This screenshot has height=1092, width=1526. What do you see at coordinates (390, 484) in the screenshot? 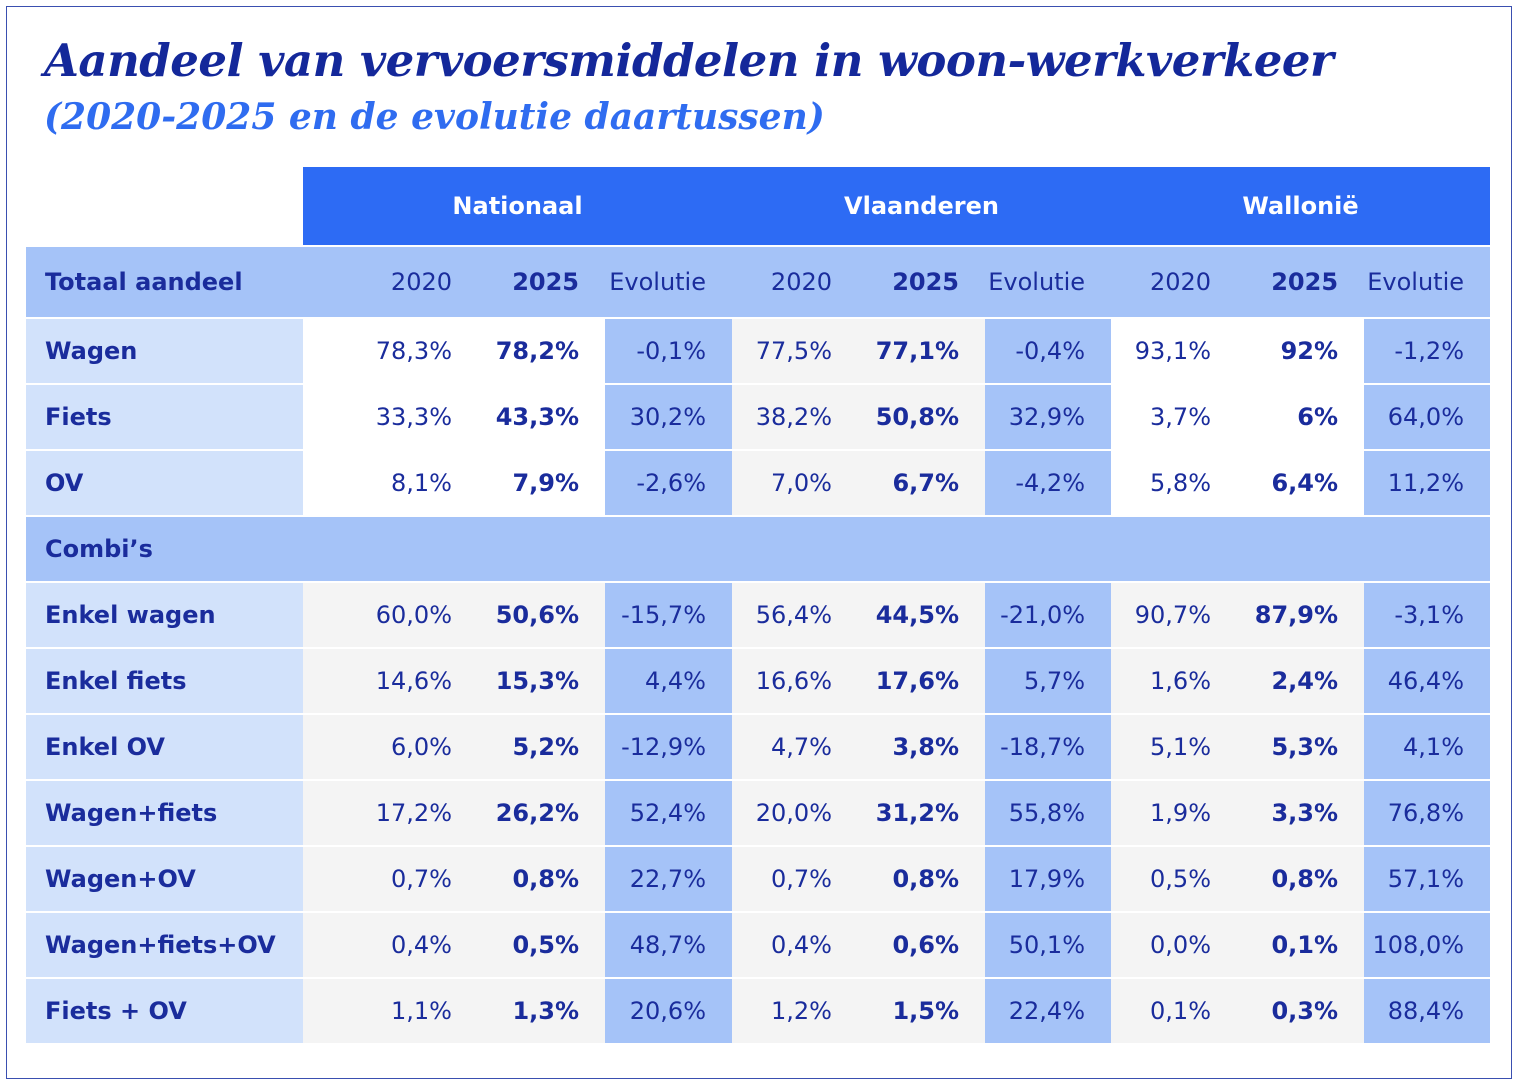
I see `value-2020: 8,1%` at bounding box center [390, 484].